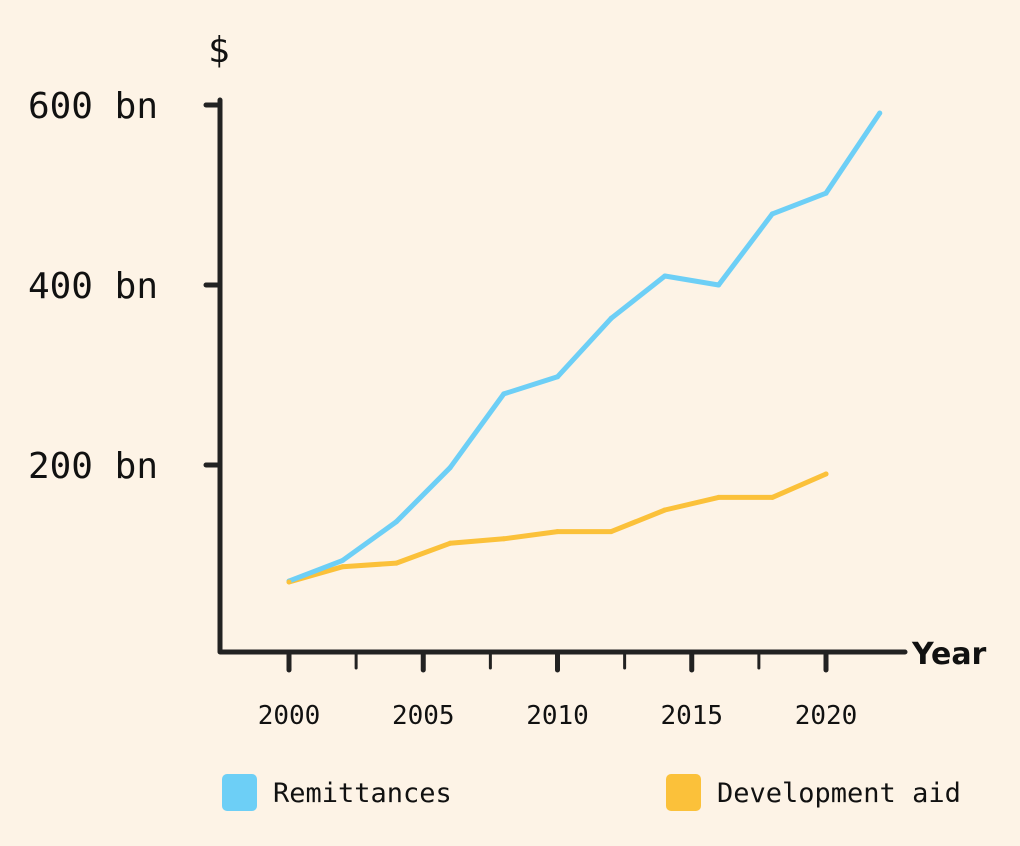  What do you see at coordinates (93, 286) in the screenshot?
I see `y-tick-label: 400 bn` at bounding box center [93, 286].